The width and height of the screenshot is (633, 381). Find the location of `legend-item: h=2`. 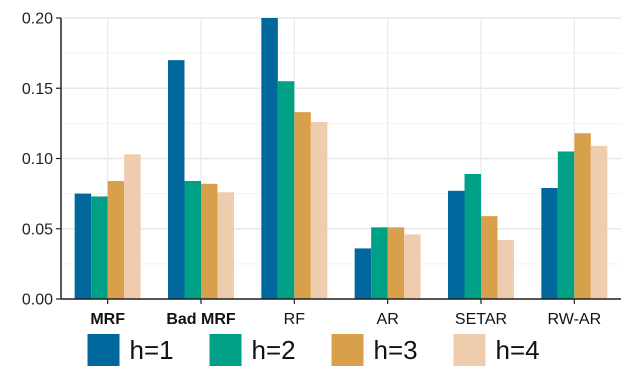

legend-item: h=2 is located at coordinates (252, 350).